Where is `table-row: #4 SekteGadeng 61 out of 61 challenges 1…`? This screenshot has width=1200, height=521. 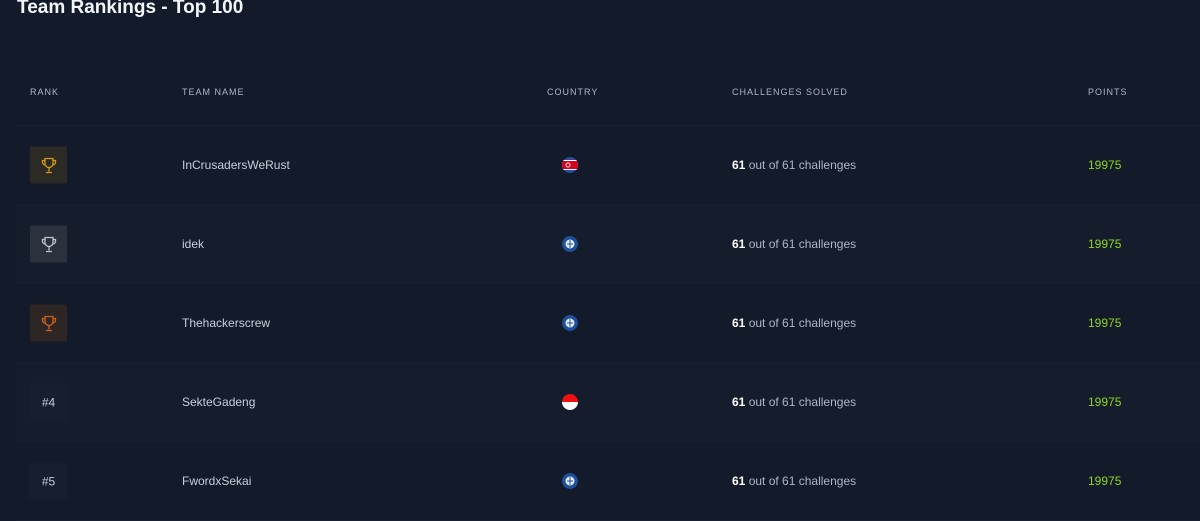
table-row: #4 SekteGadeng 61 out of 61 challenges 1… is located at coordinates (608, 402).